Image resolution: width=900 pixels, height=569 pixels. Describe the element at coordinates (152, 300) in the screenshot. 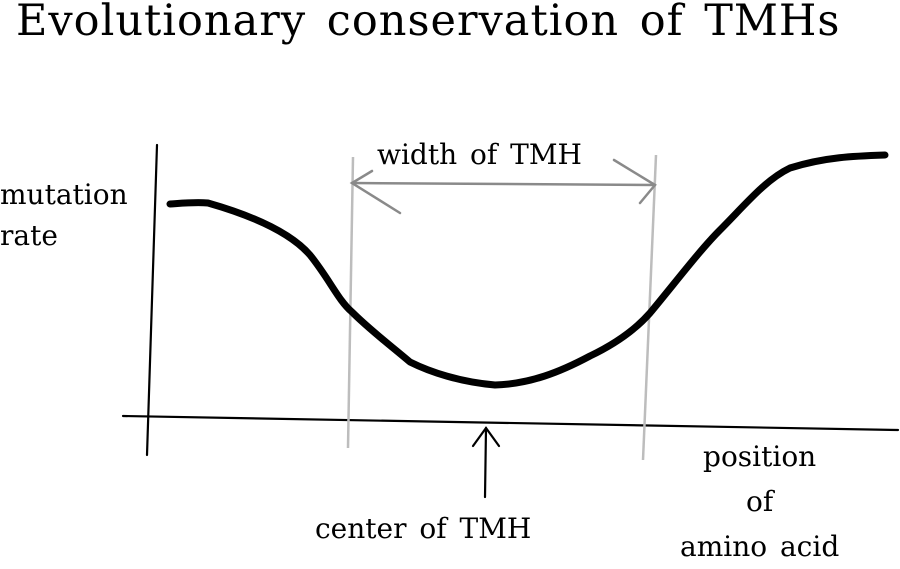

I see `y-axis-line` at that location.